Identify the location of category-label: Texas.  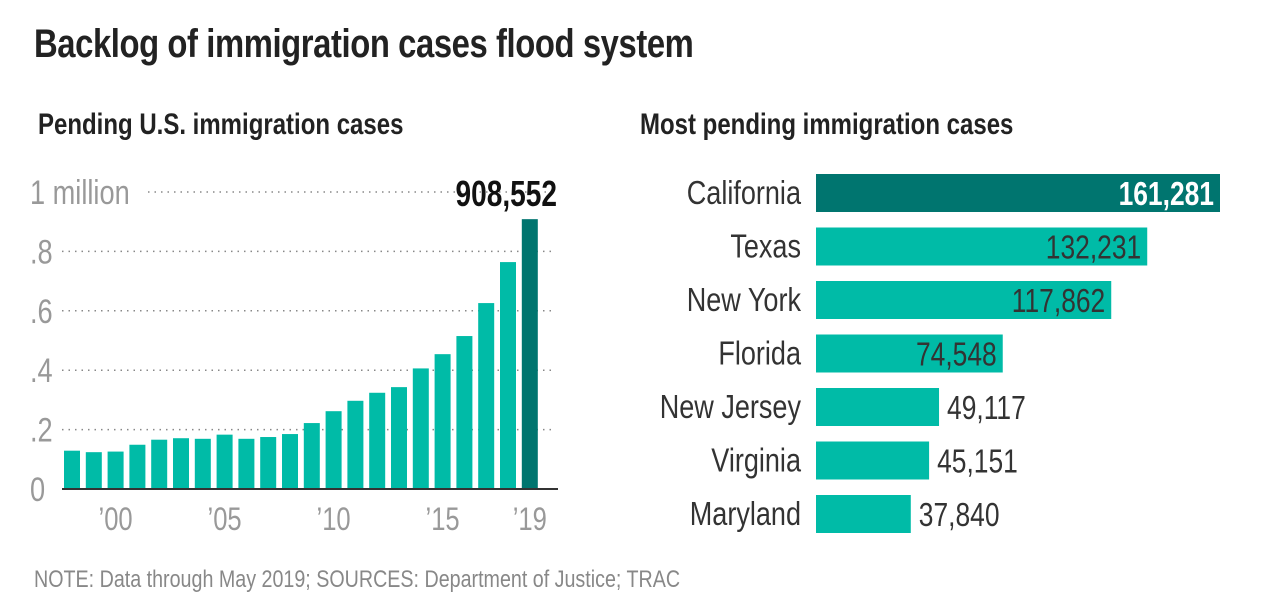
(765, 247).